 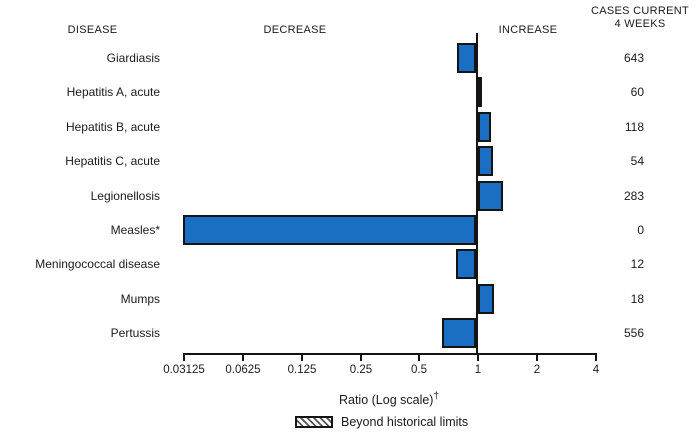 I want to click on cases-value: 556, so click(x=633, y=333).